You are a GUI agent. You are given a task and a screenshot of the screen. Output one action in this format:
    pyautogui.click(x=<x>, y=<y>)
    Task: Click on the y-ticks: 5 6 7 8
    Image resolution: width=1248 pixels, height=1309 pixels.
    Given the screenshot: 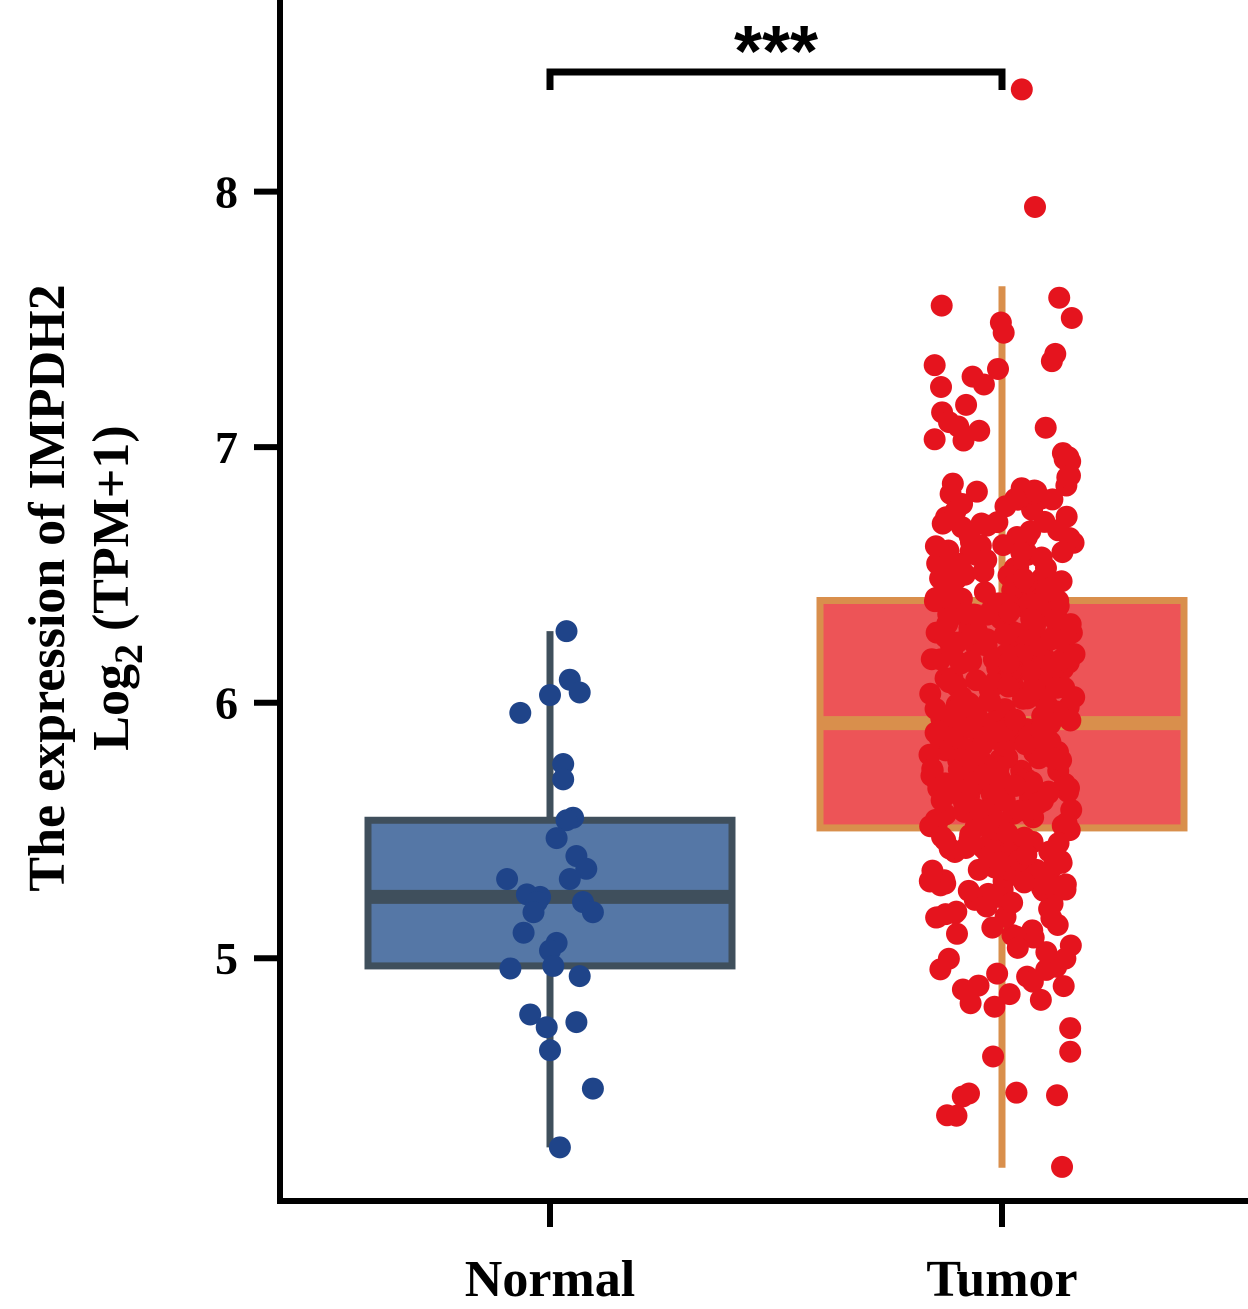 What is the action you would take?
    pyautogui.click(x=247, y=575)
    